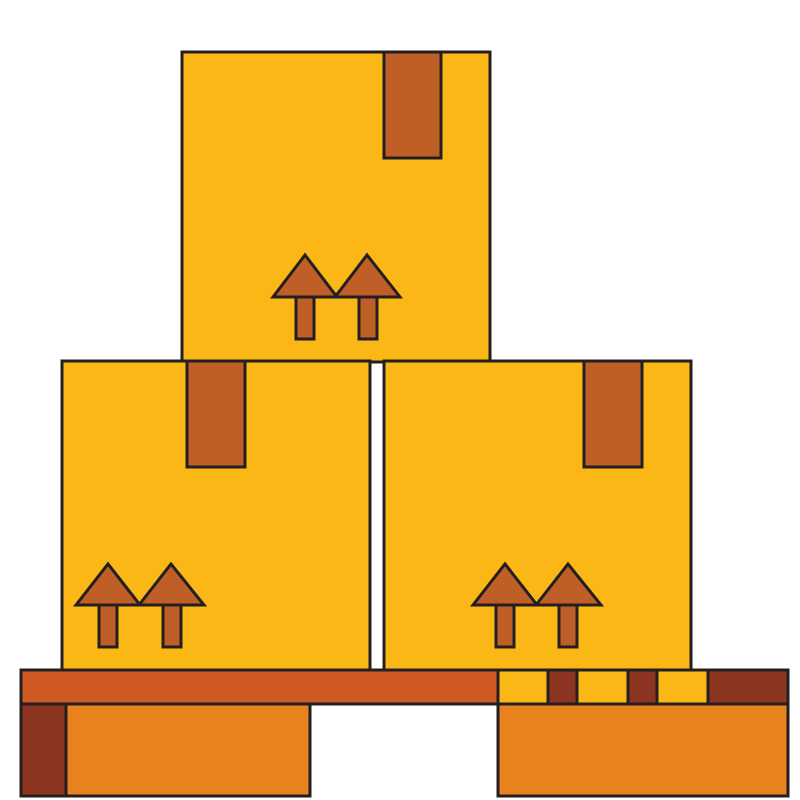 This screenshot has width=800, height=800. Describe the element at coordinates (336, 296) in the screenshot. I see `box-top-up-arrows-icon` at that location.